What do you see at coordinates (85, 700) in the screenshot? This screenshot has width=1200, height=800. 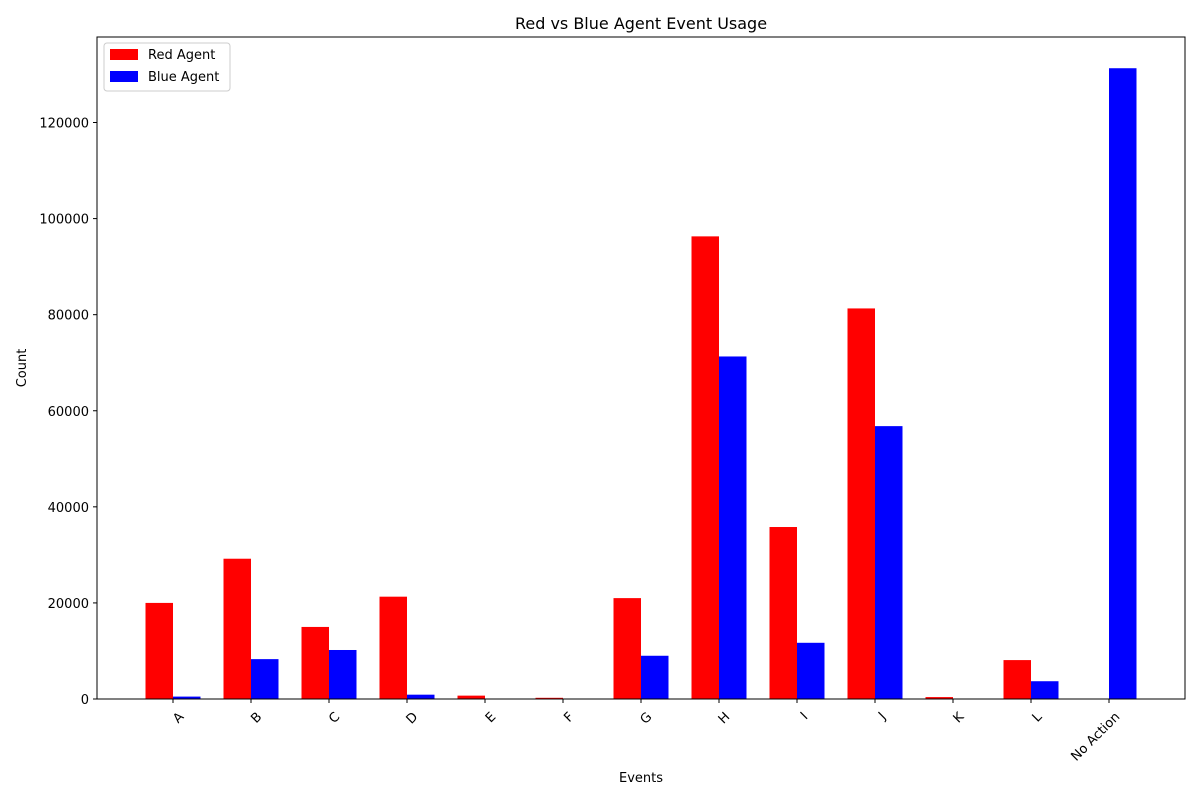 I see `y-tick-label-0: 0` at bounding box center [85, 700].